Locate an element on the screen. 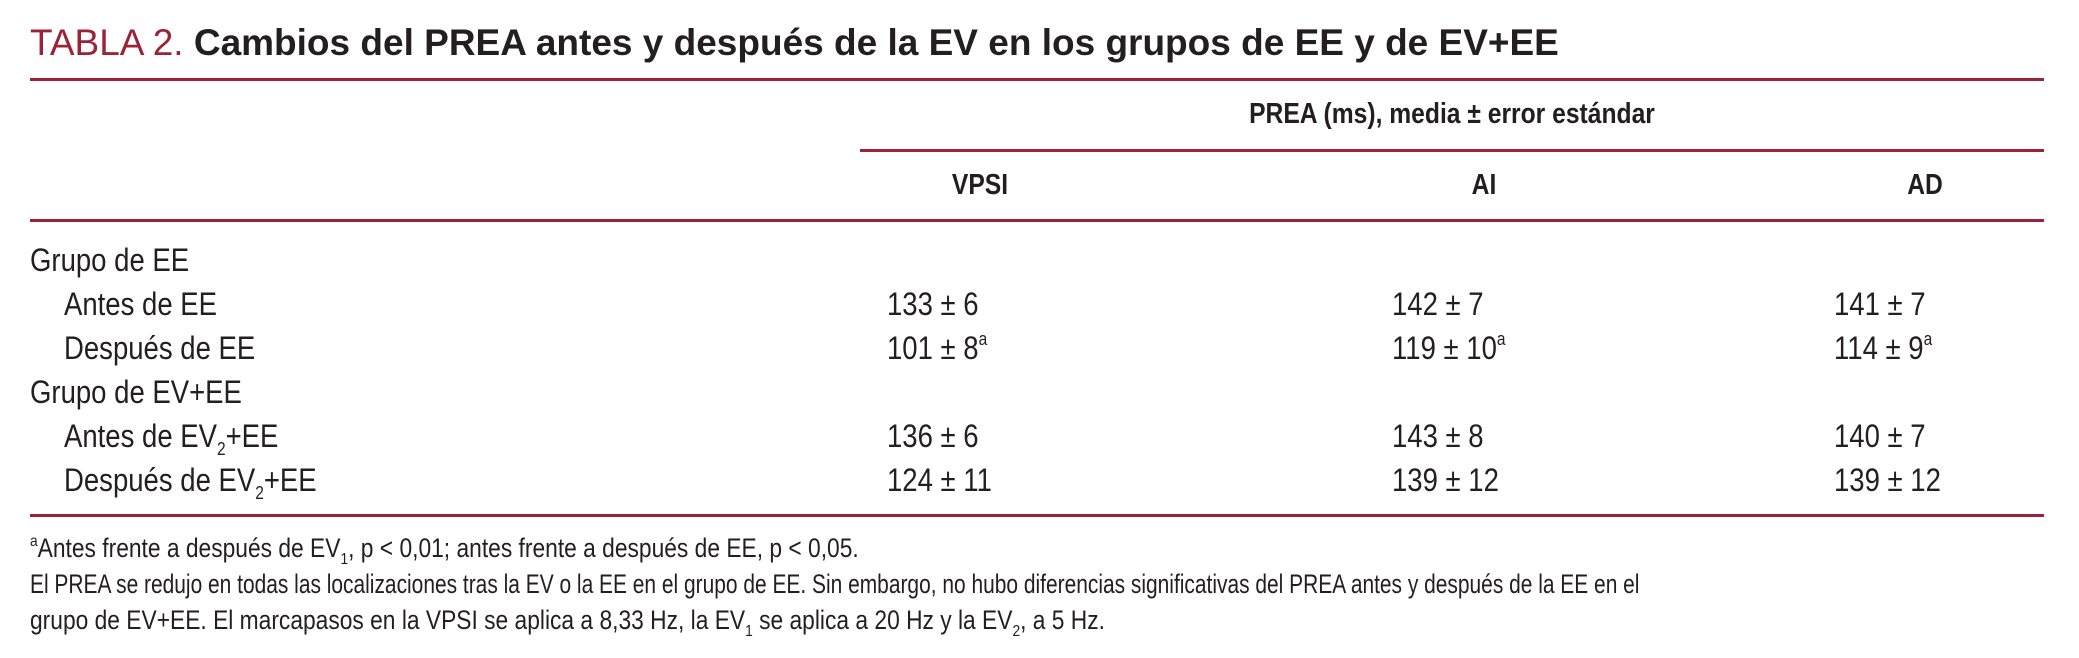 Image resolution: width=2079 pixels, height=658 pixels. row-label-main: Antes de EE is located at coordinates (140, 304).